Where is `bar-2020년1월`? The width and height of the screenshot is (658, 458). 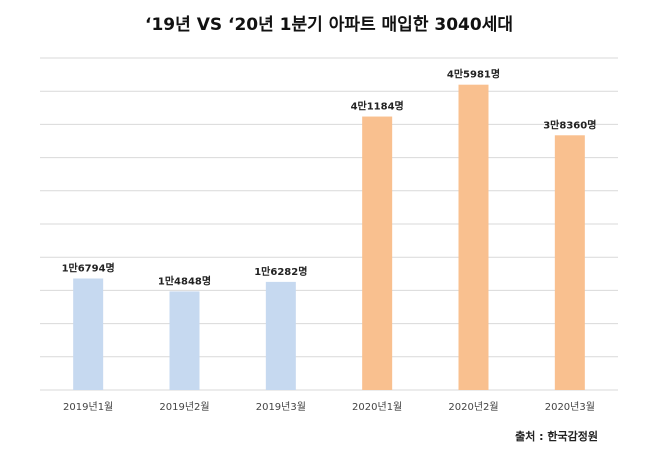
bar-2020년1월 is located at coordinates (377, 253).